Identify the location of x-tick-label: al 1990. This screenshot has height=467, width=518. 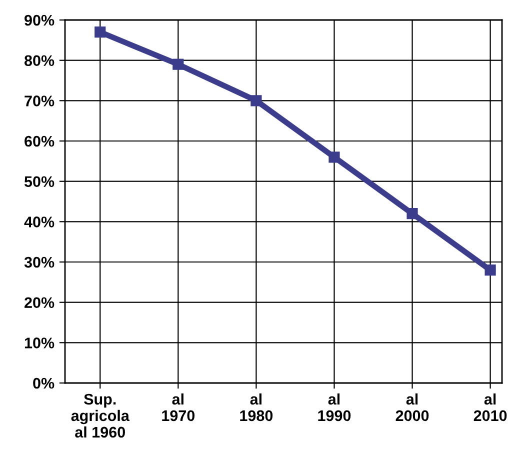
(334, 407).